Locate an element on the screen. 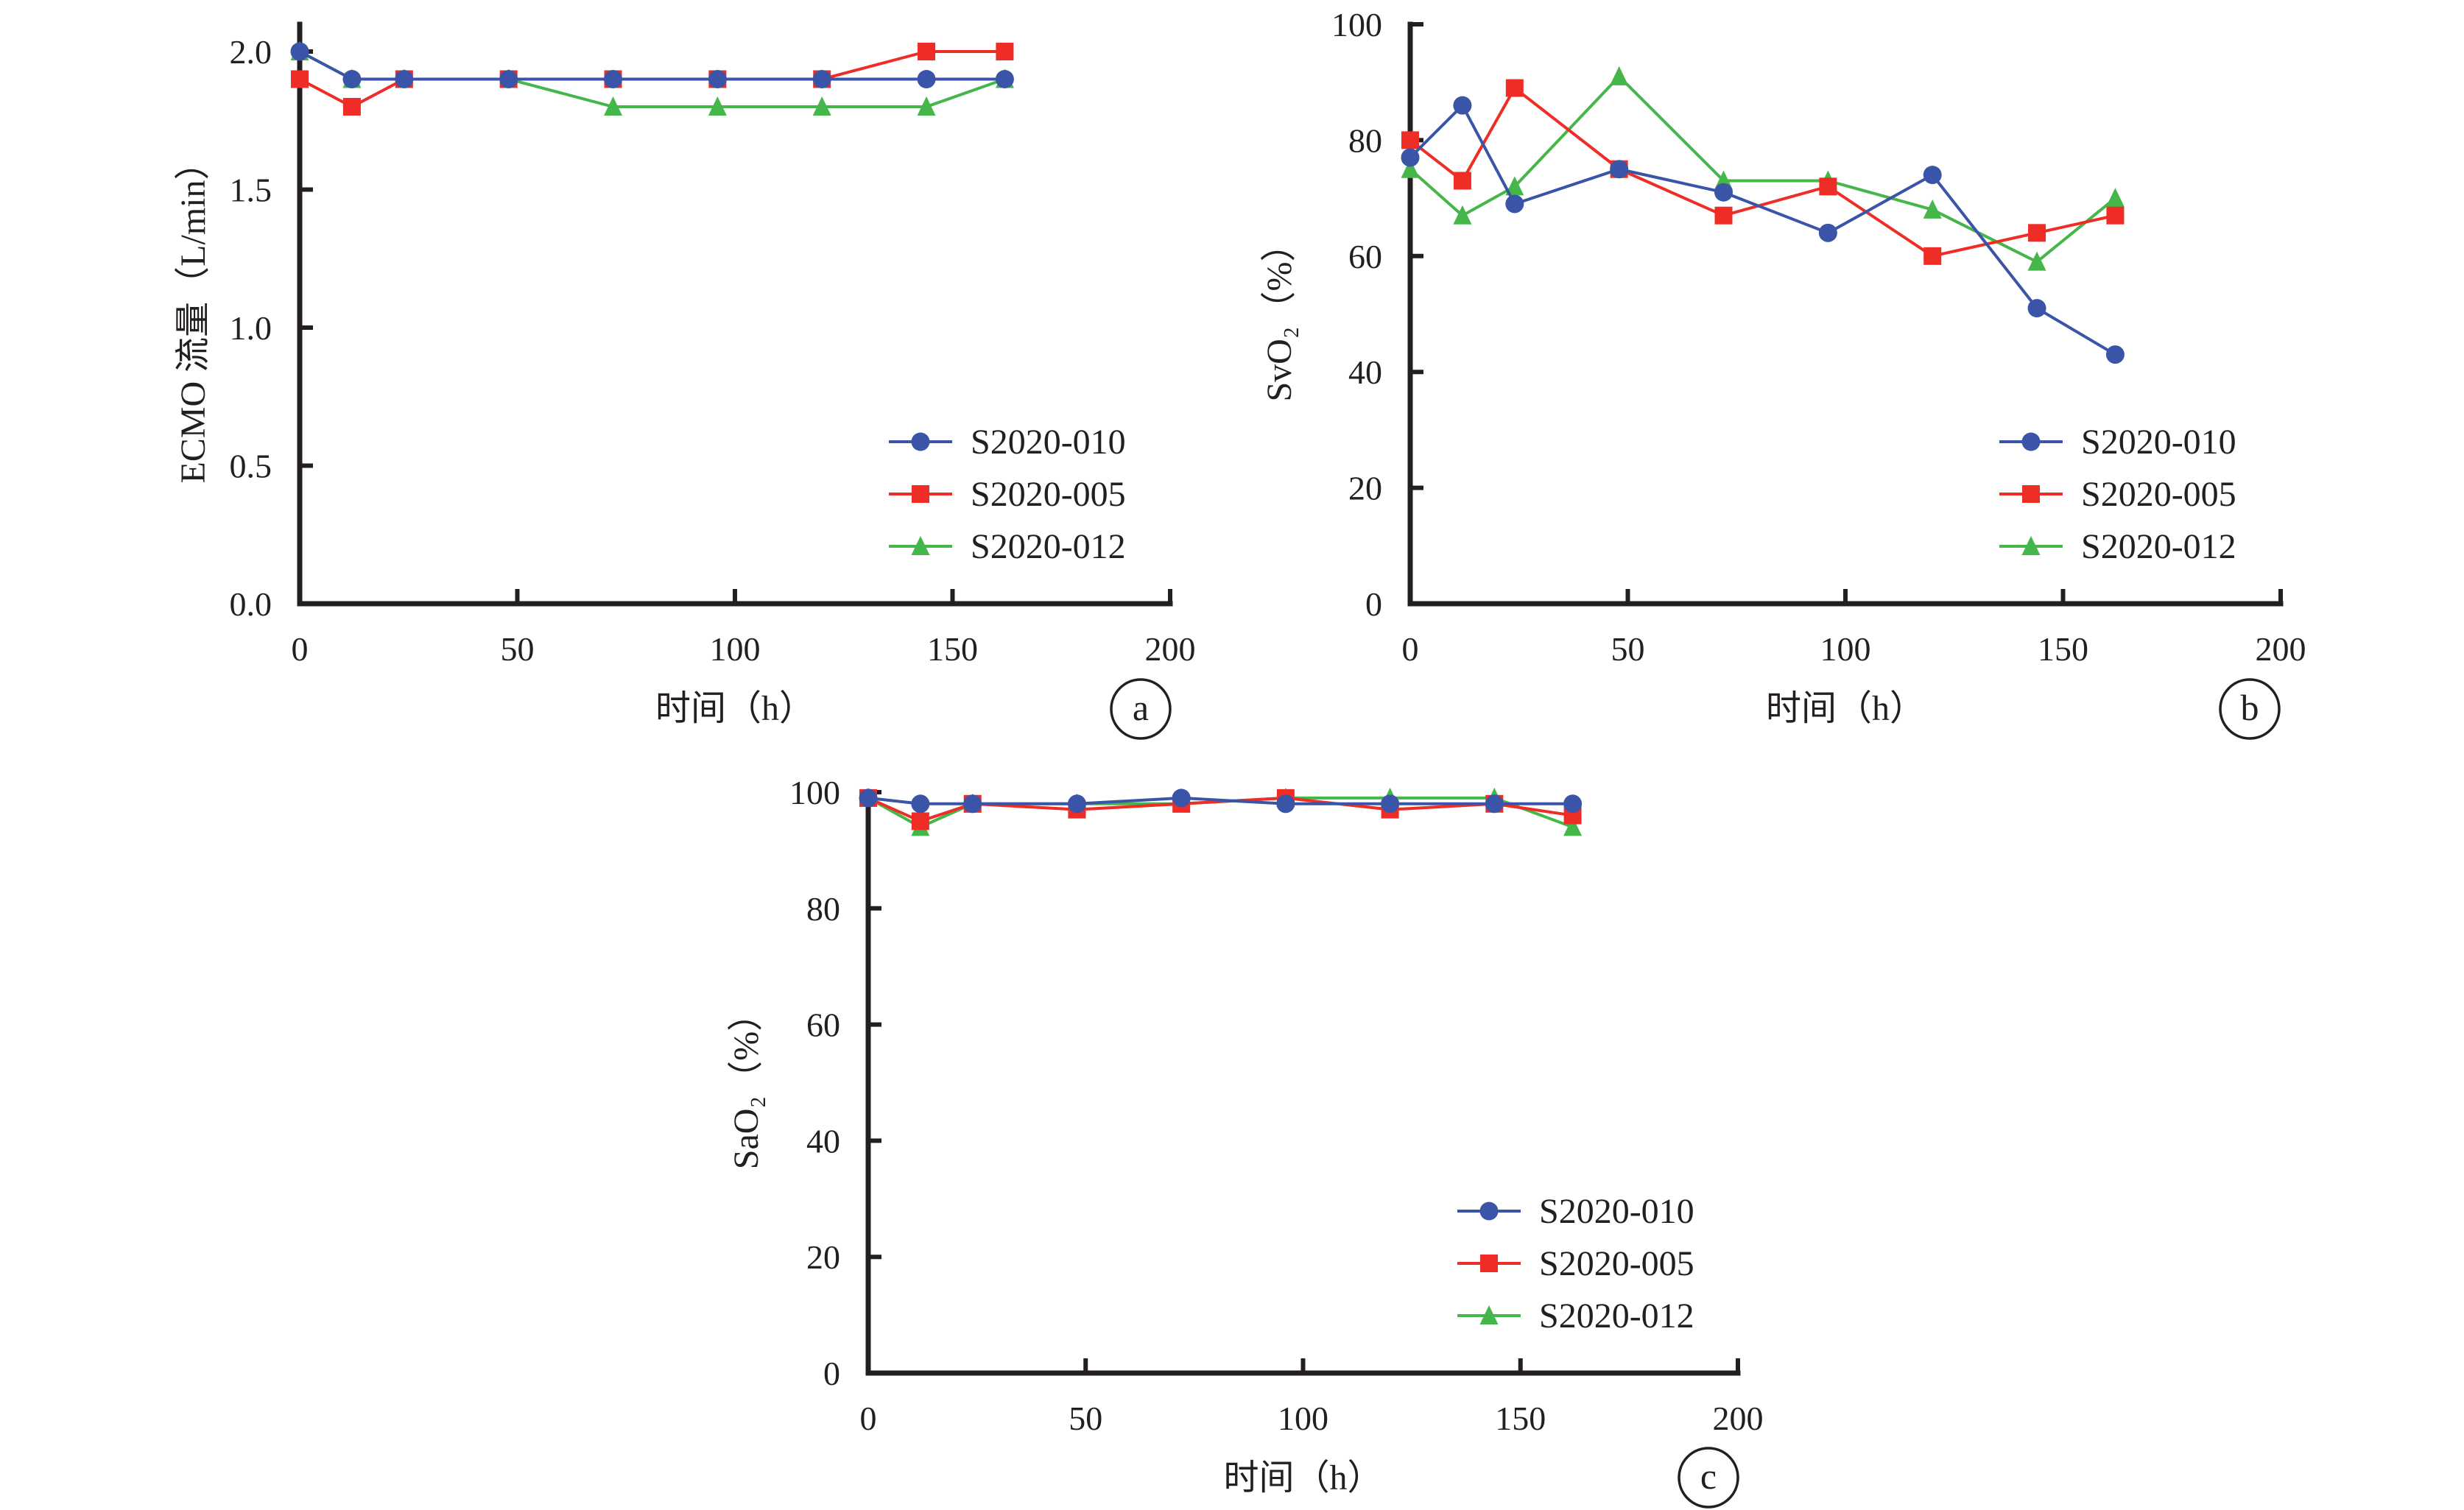 This screenshot has width=2464, height=1510. y-tick-label: 80 is located at coordinates (1365, 140).